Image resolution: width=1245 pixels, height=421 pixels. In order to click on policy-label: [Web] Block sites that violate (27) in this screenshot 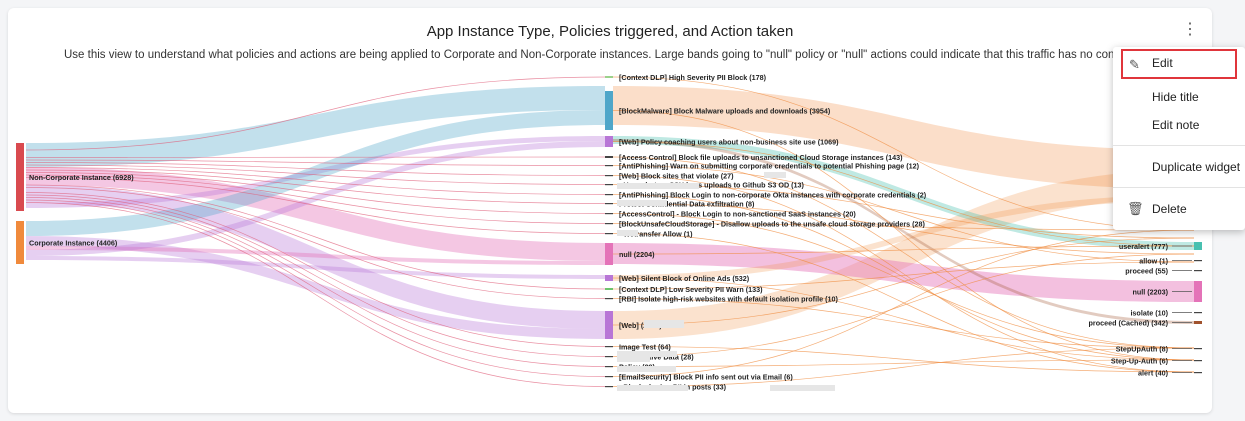, I will do `click(676, 175)`.